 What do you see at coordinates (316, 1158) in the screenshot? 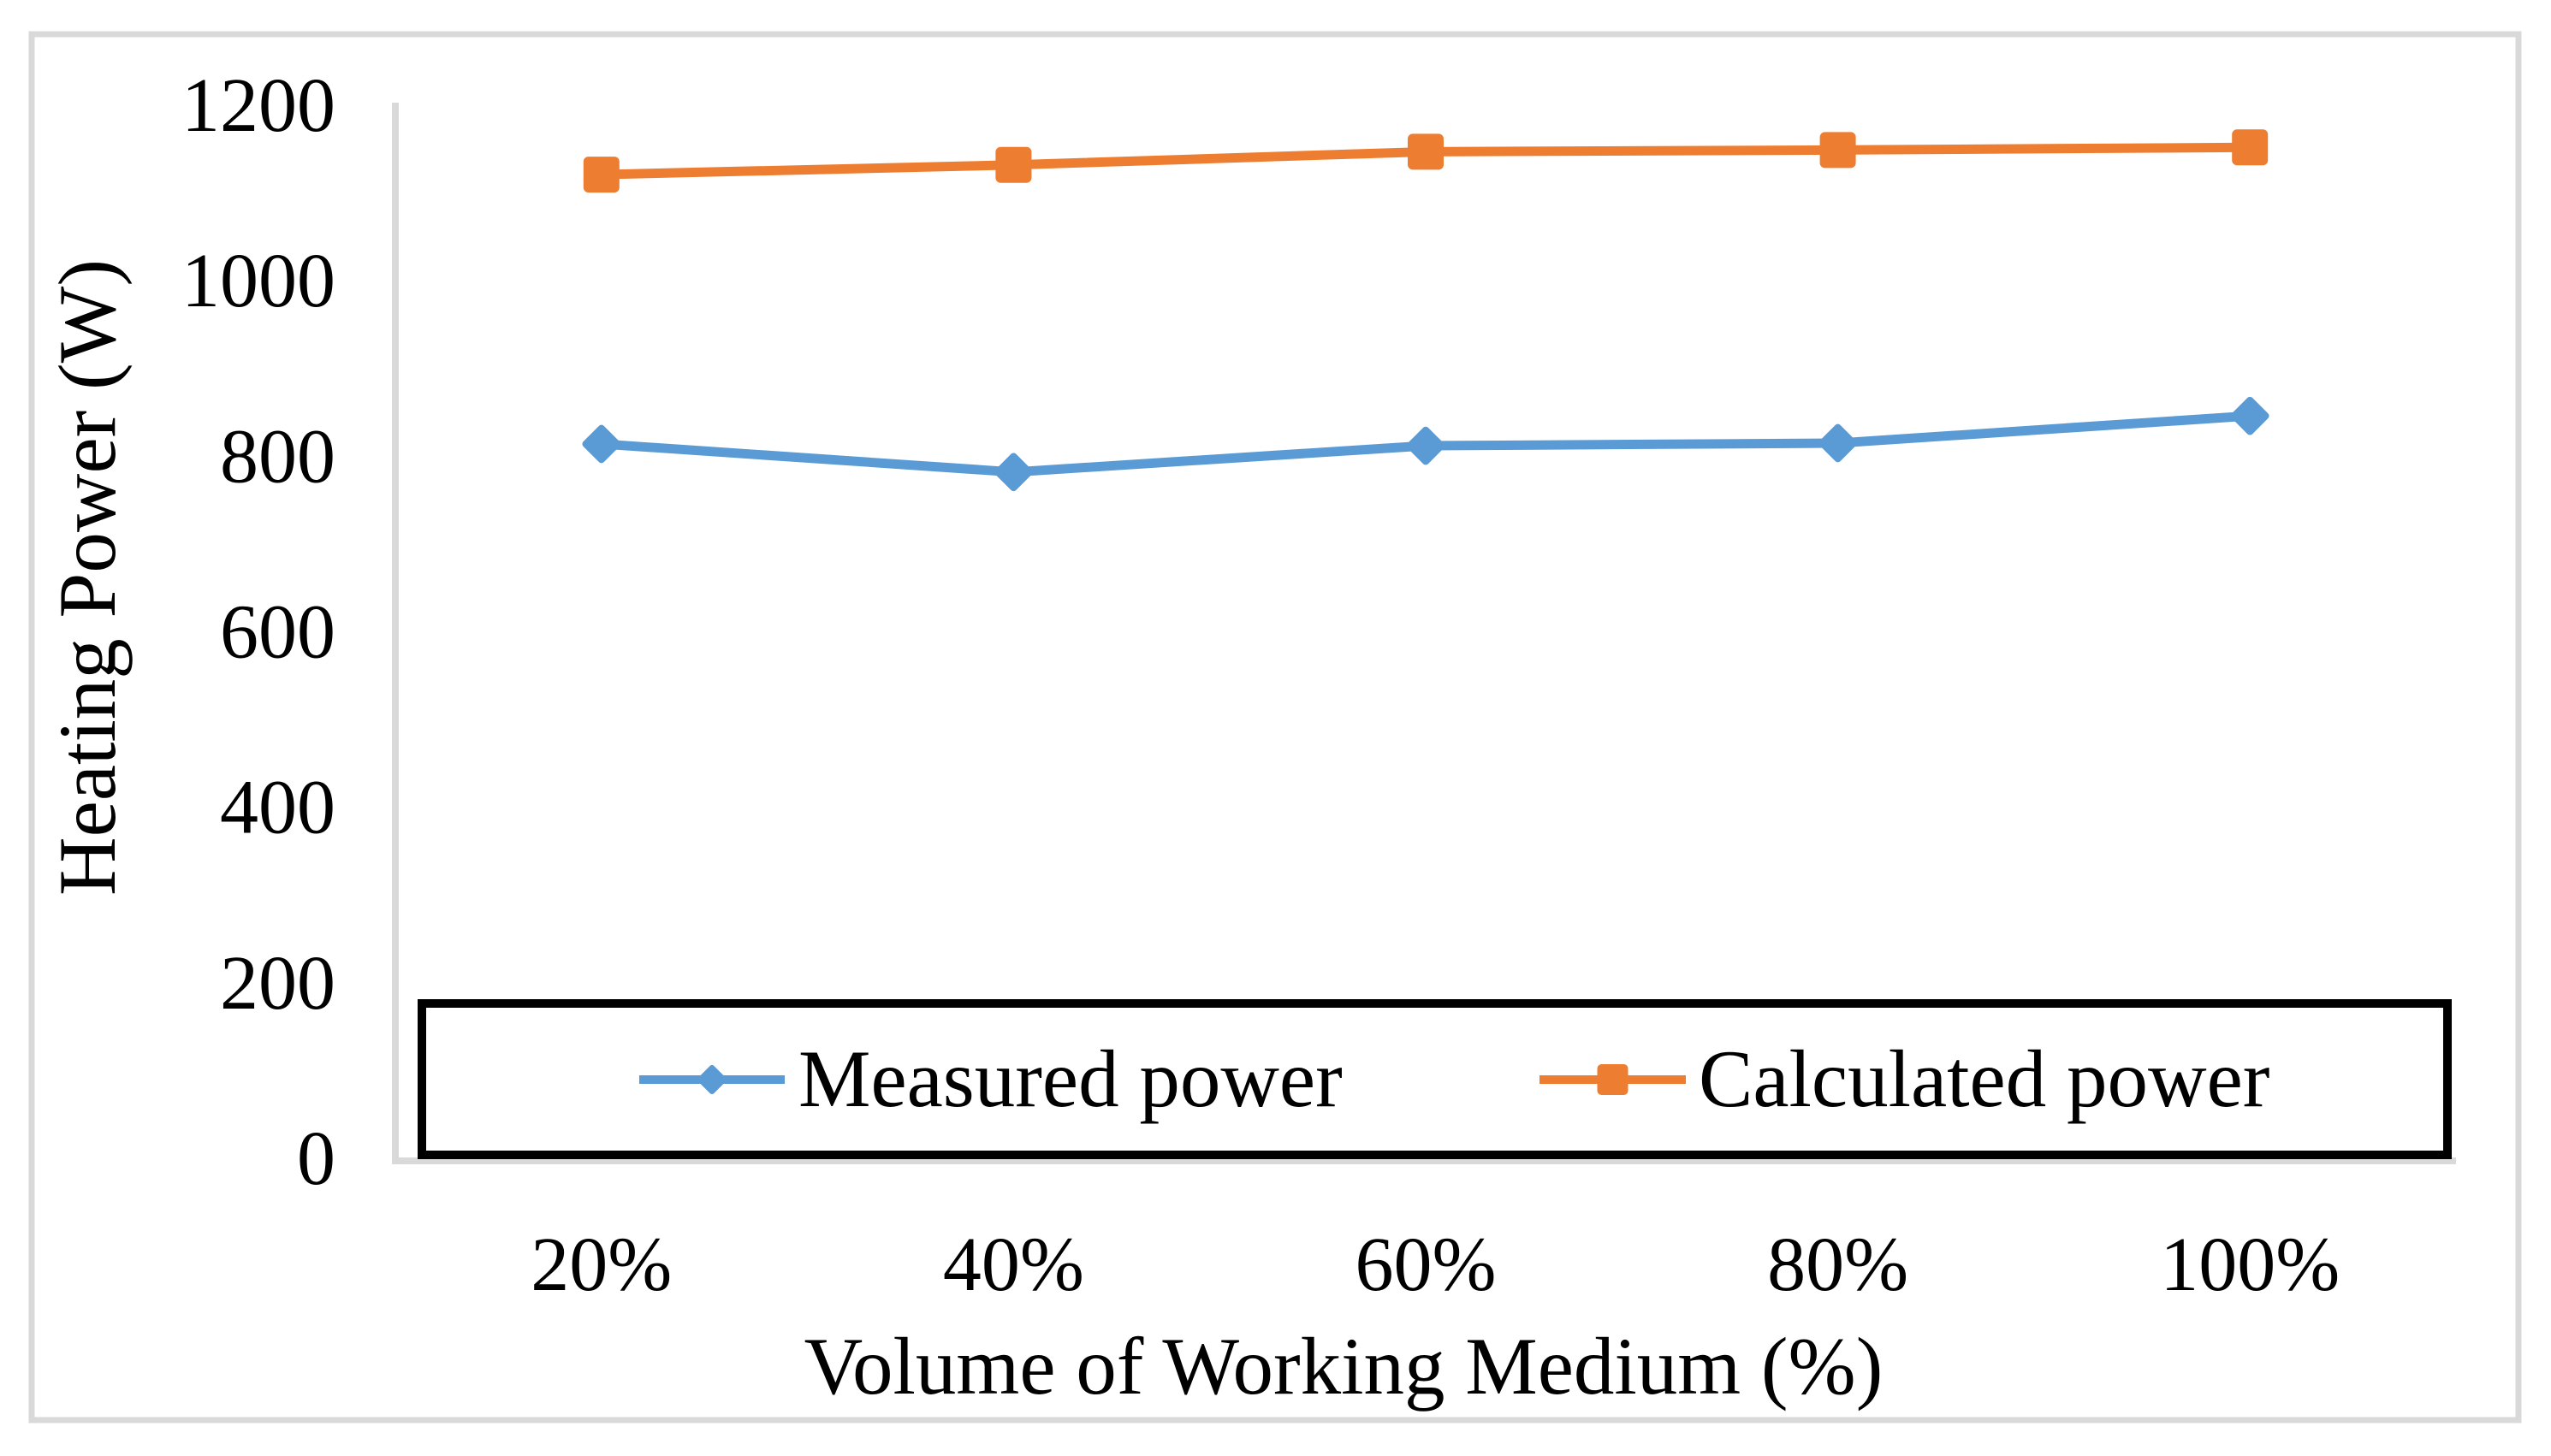
I see `y-tick-label: 0` at bounding box center [316, 1158].